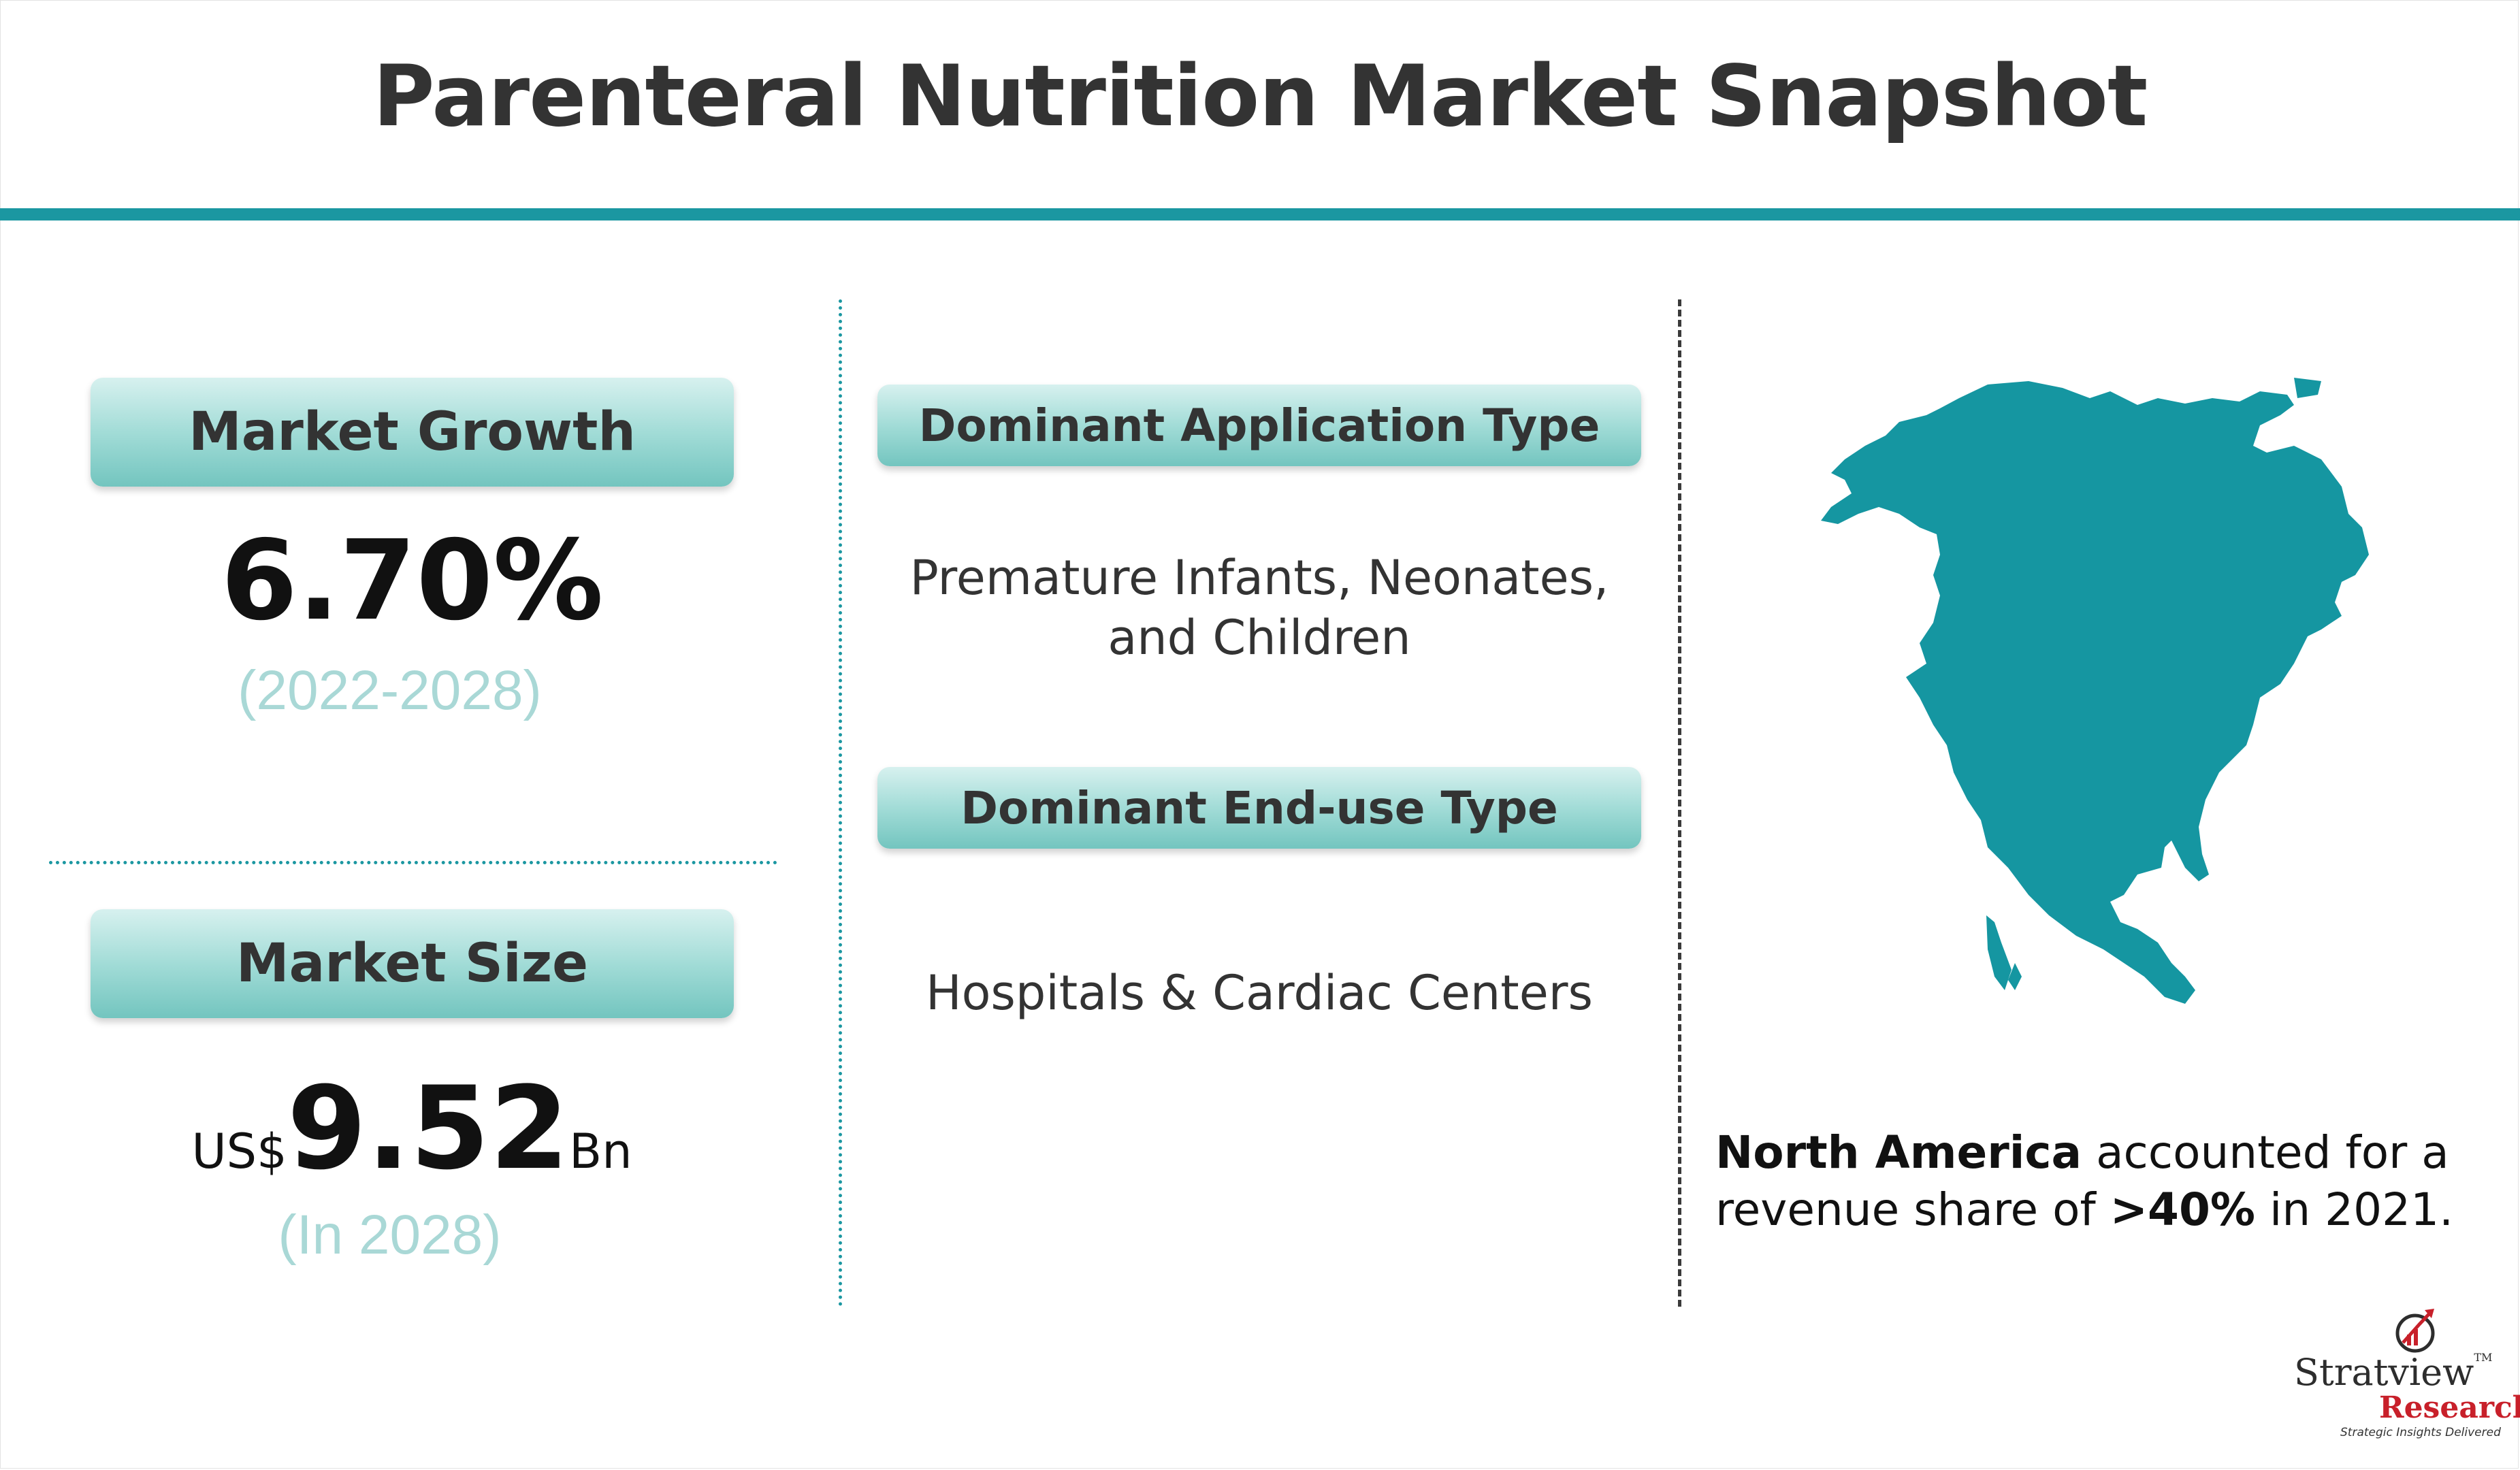  I want to click on region-share: >40%, so click(2183, 1210).